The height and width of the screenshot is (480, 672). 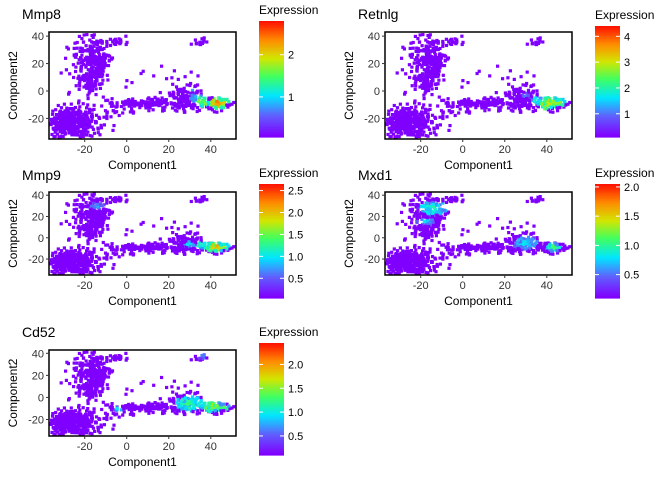 What do you see at coordinates (372, 119) in the screenshot?
I see `y-tick-label: -20` at bounding box center [372, 119].